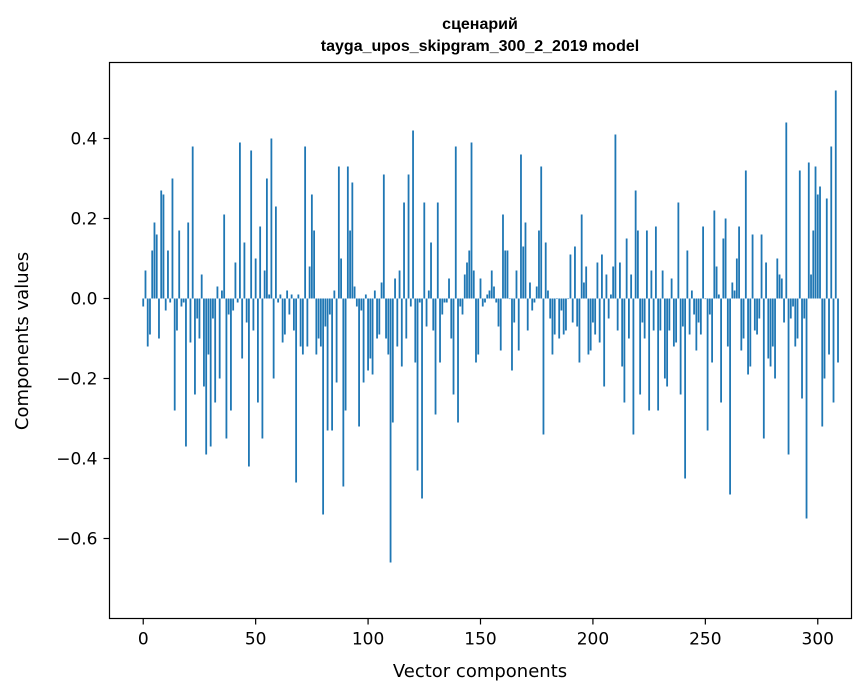  Describe the element at coordinates (143, 640) in the screenshot. I see `x-tick-label: 0` at that location.